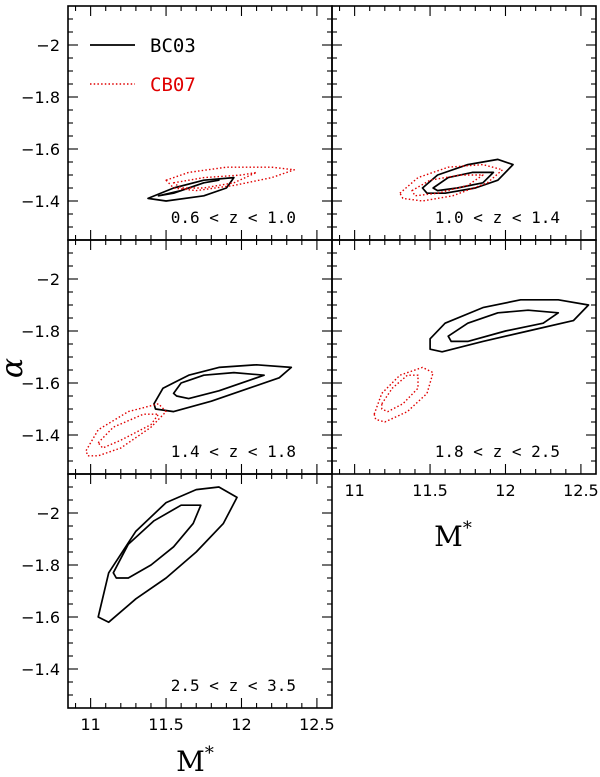  What do you see at coordinates (497, 451) in the screenshot?
I see `redshift-label: 1.8 < z < 2.5` at bounding box center [497, 451].